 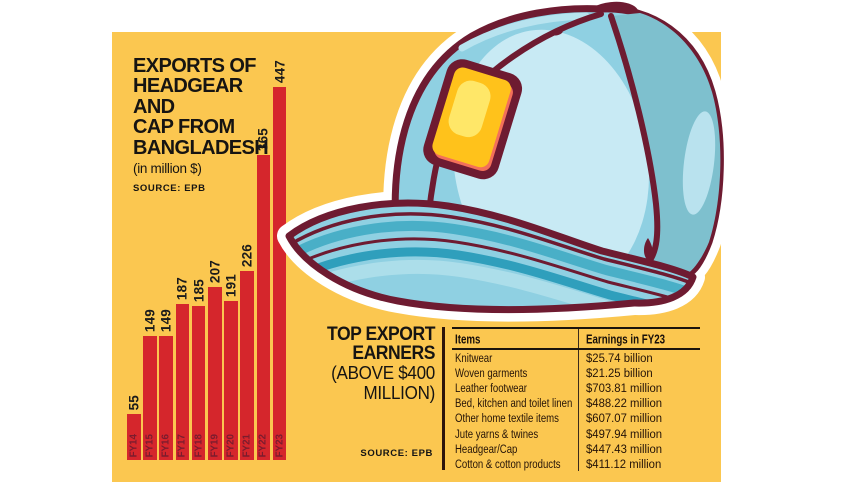 What do you see at coordinates (198, 369) in the screenshot?
I see `bar-FY18: 185 FY18` at bounding box center [198, 369].